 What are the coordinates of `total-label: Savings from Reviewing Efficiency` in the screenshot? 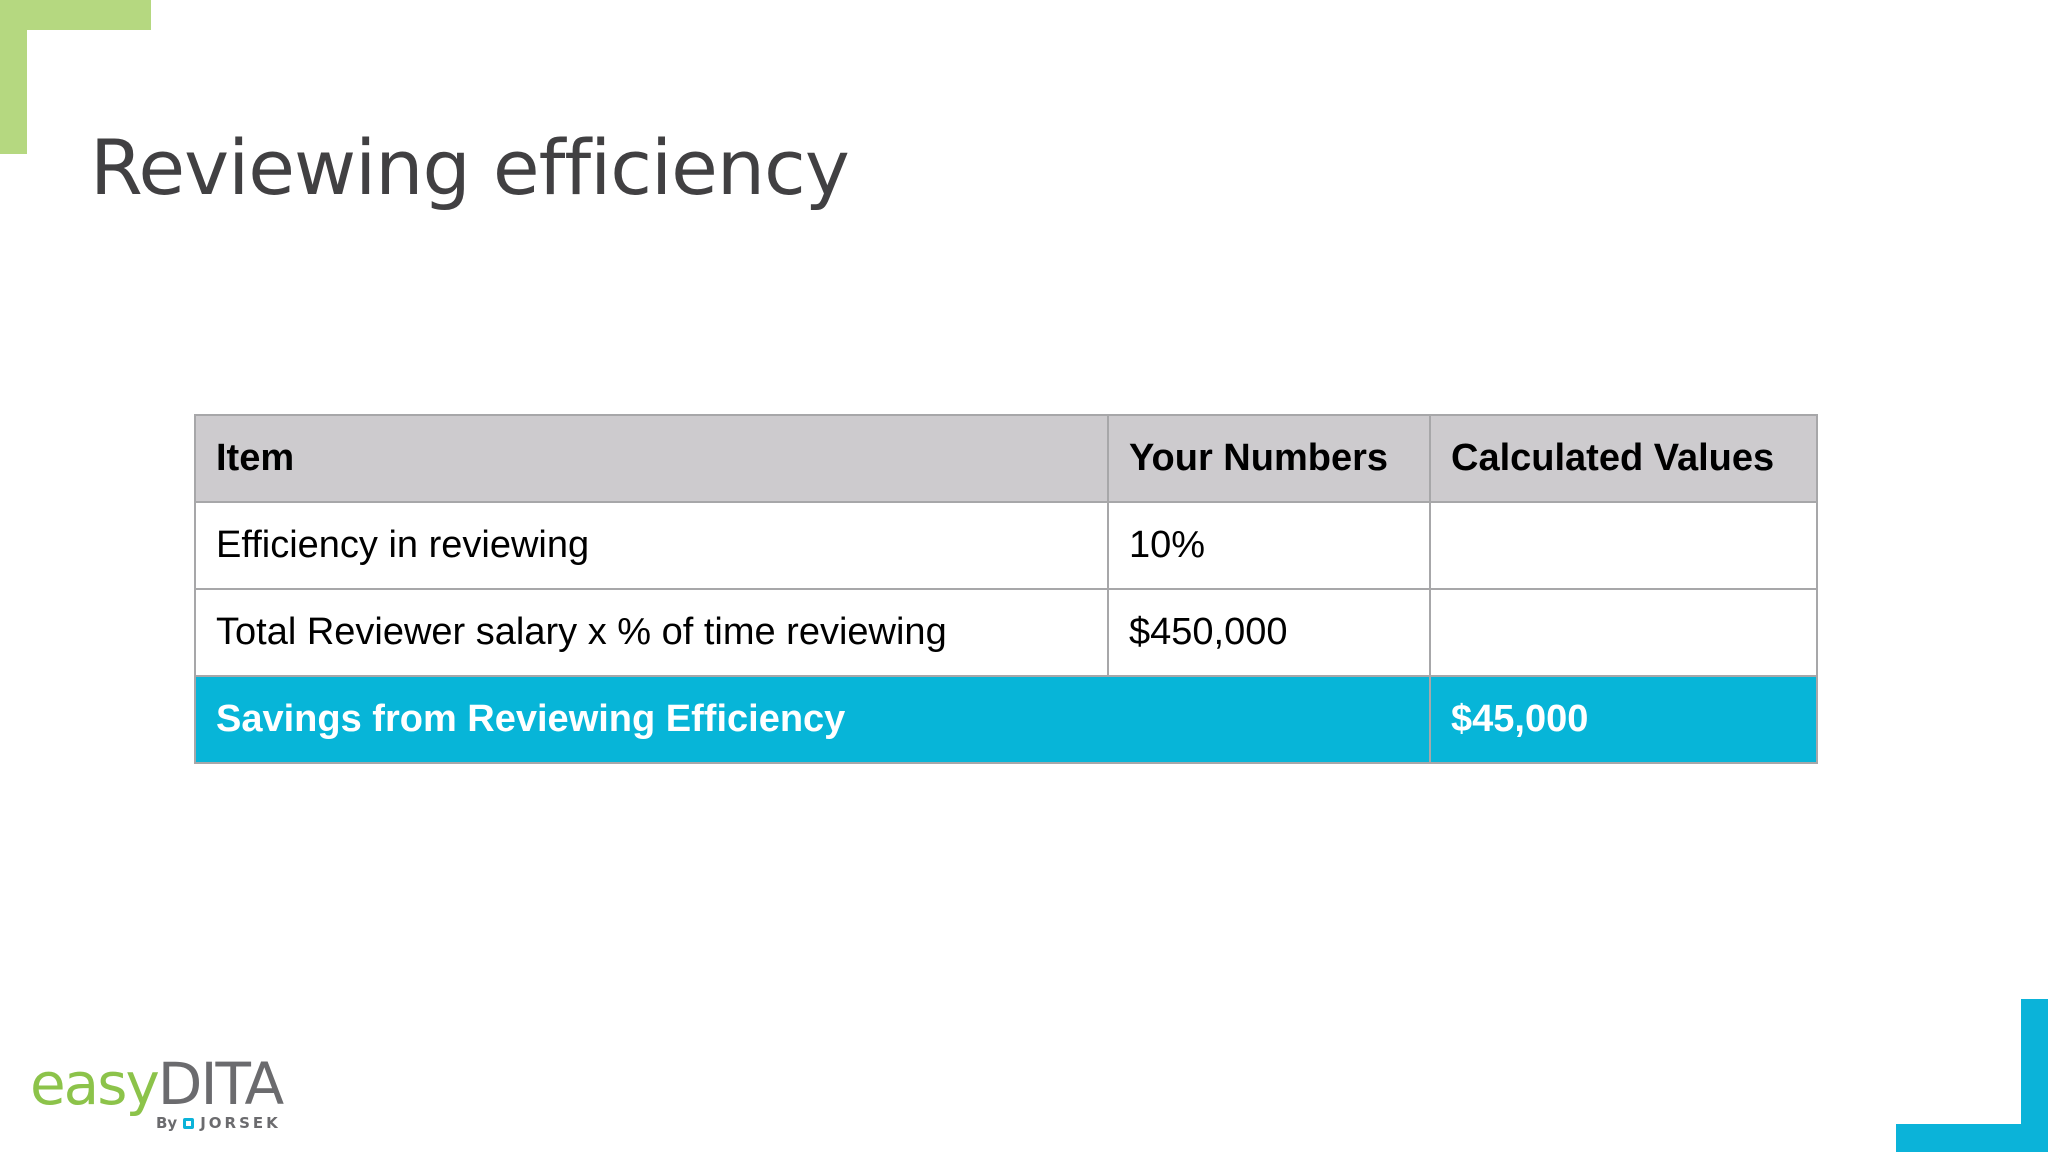 It's located at (812, 719).